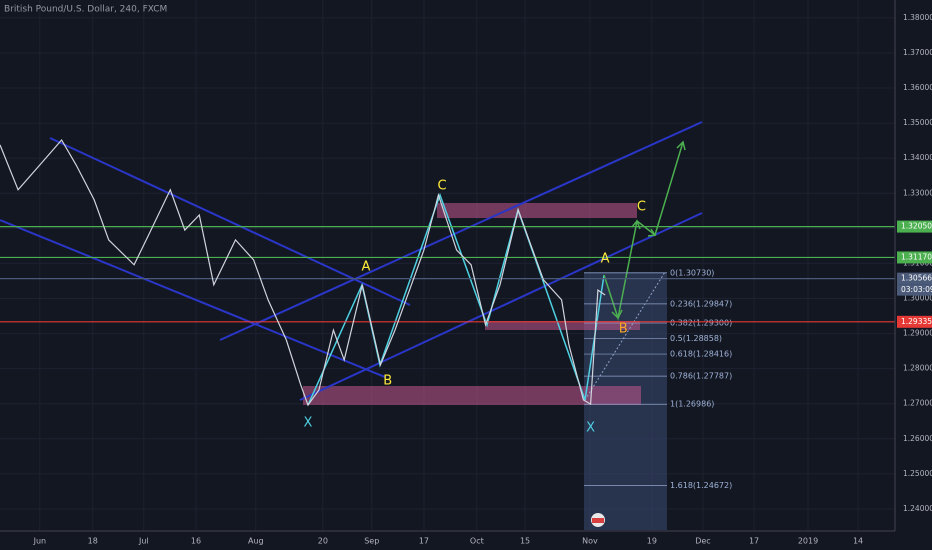  Describe the element at coordinates (598, 520) in the screenshot. I see `event-icon-flag` at that location.